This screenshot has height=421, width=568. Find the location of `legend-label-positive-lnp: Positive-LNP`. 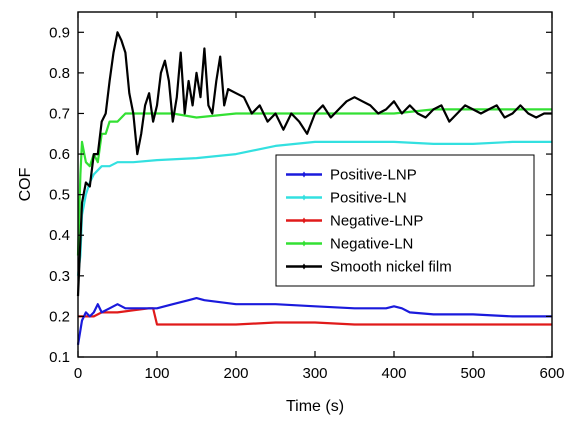

legend-label-positive-lnp: Positive-LNP is located at coordinates (373, 175).